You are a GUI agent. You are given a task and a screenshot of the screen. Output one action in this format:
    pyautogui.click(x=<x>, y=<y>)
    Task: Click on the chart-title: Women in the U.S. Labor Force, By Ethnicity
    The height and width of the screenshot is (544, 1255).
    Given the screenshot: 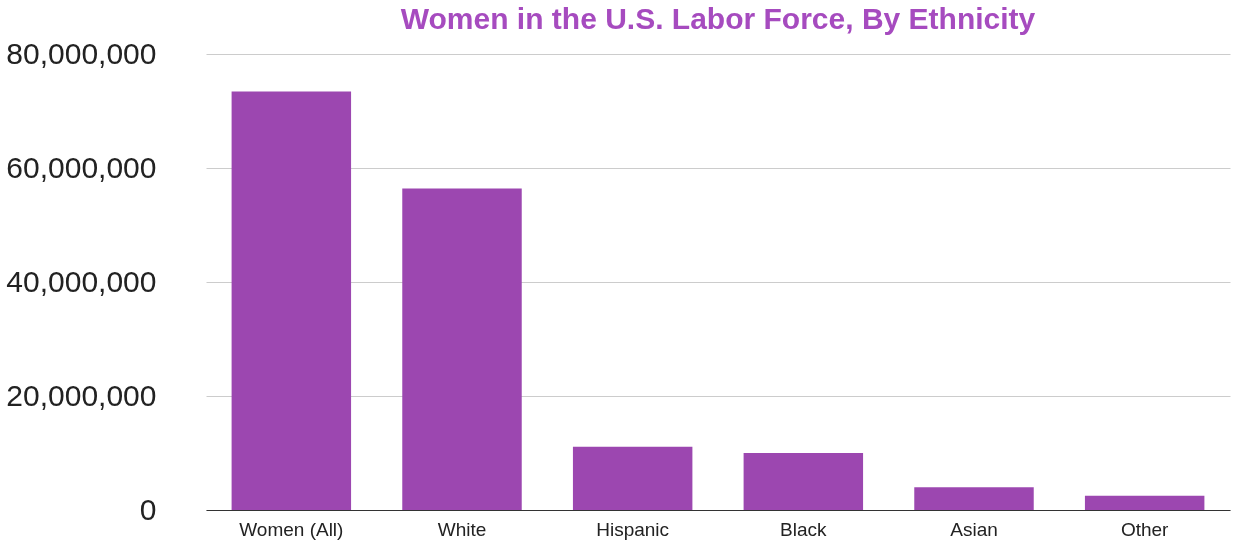 What is the action you would take?
    pyautogui.click(x=718, y=18)
    